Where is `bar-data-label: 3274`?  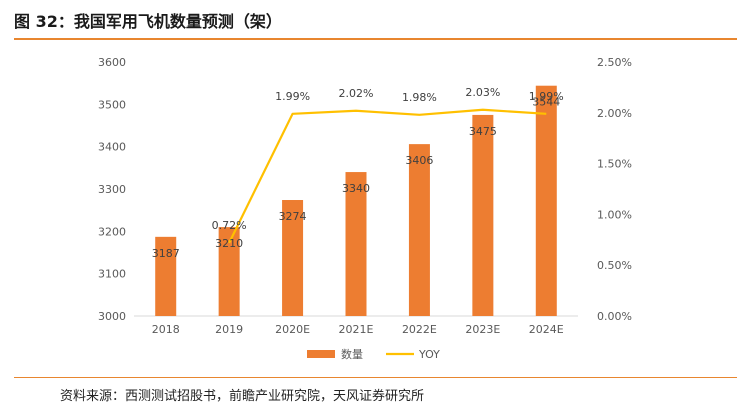
bar-data-label: 3274 is located at coordinates (293, 216).